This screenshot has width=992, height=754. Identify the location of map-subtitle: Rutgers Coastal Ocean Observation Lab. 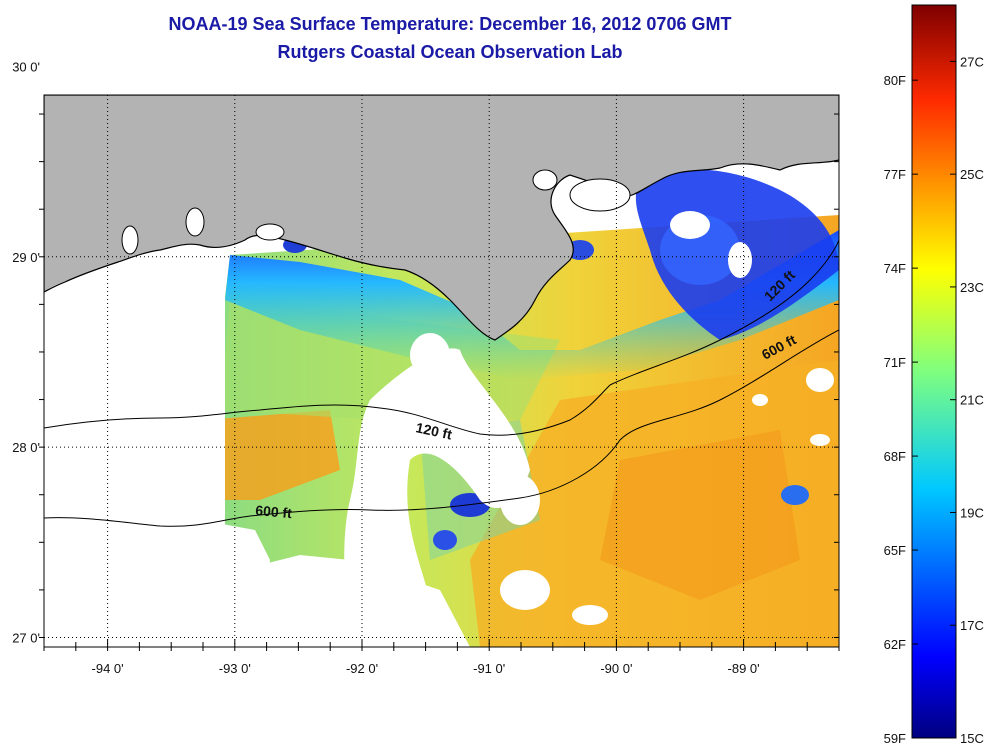
(450, 52).